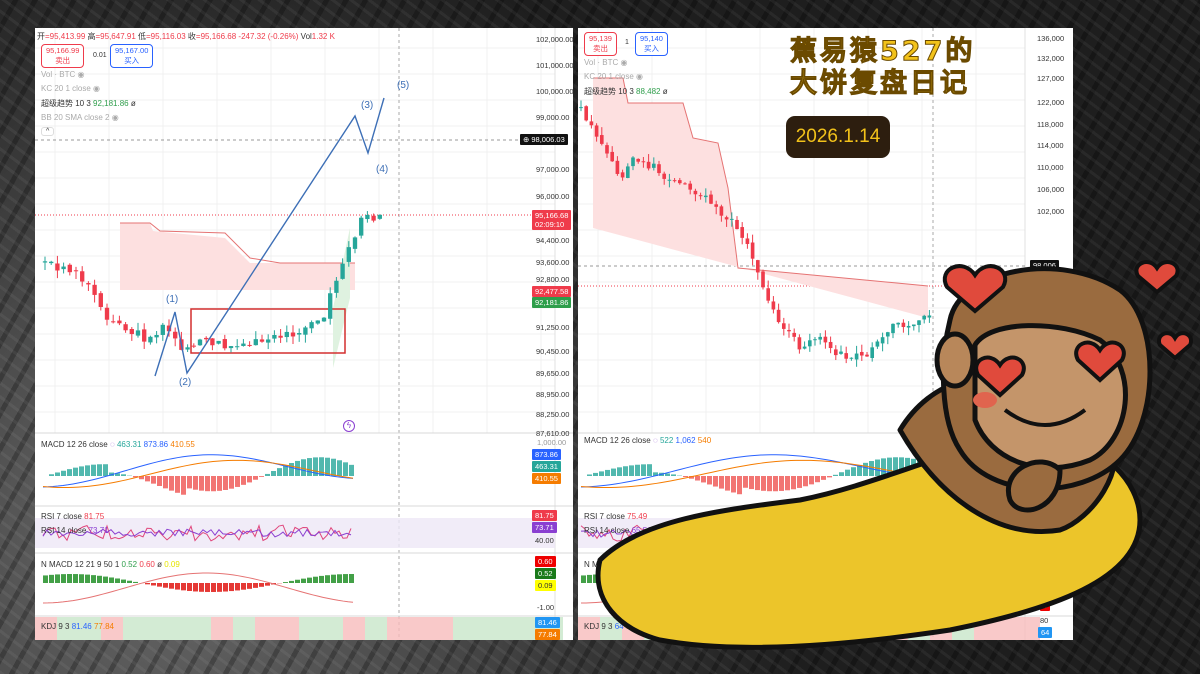 Image resolution: width=1200 pixels, height=674 pixels. Describe the element at coordinates (81, 626) in the screenshot. I see `kdj-k: 81.46` at that location.